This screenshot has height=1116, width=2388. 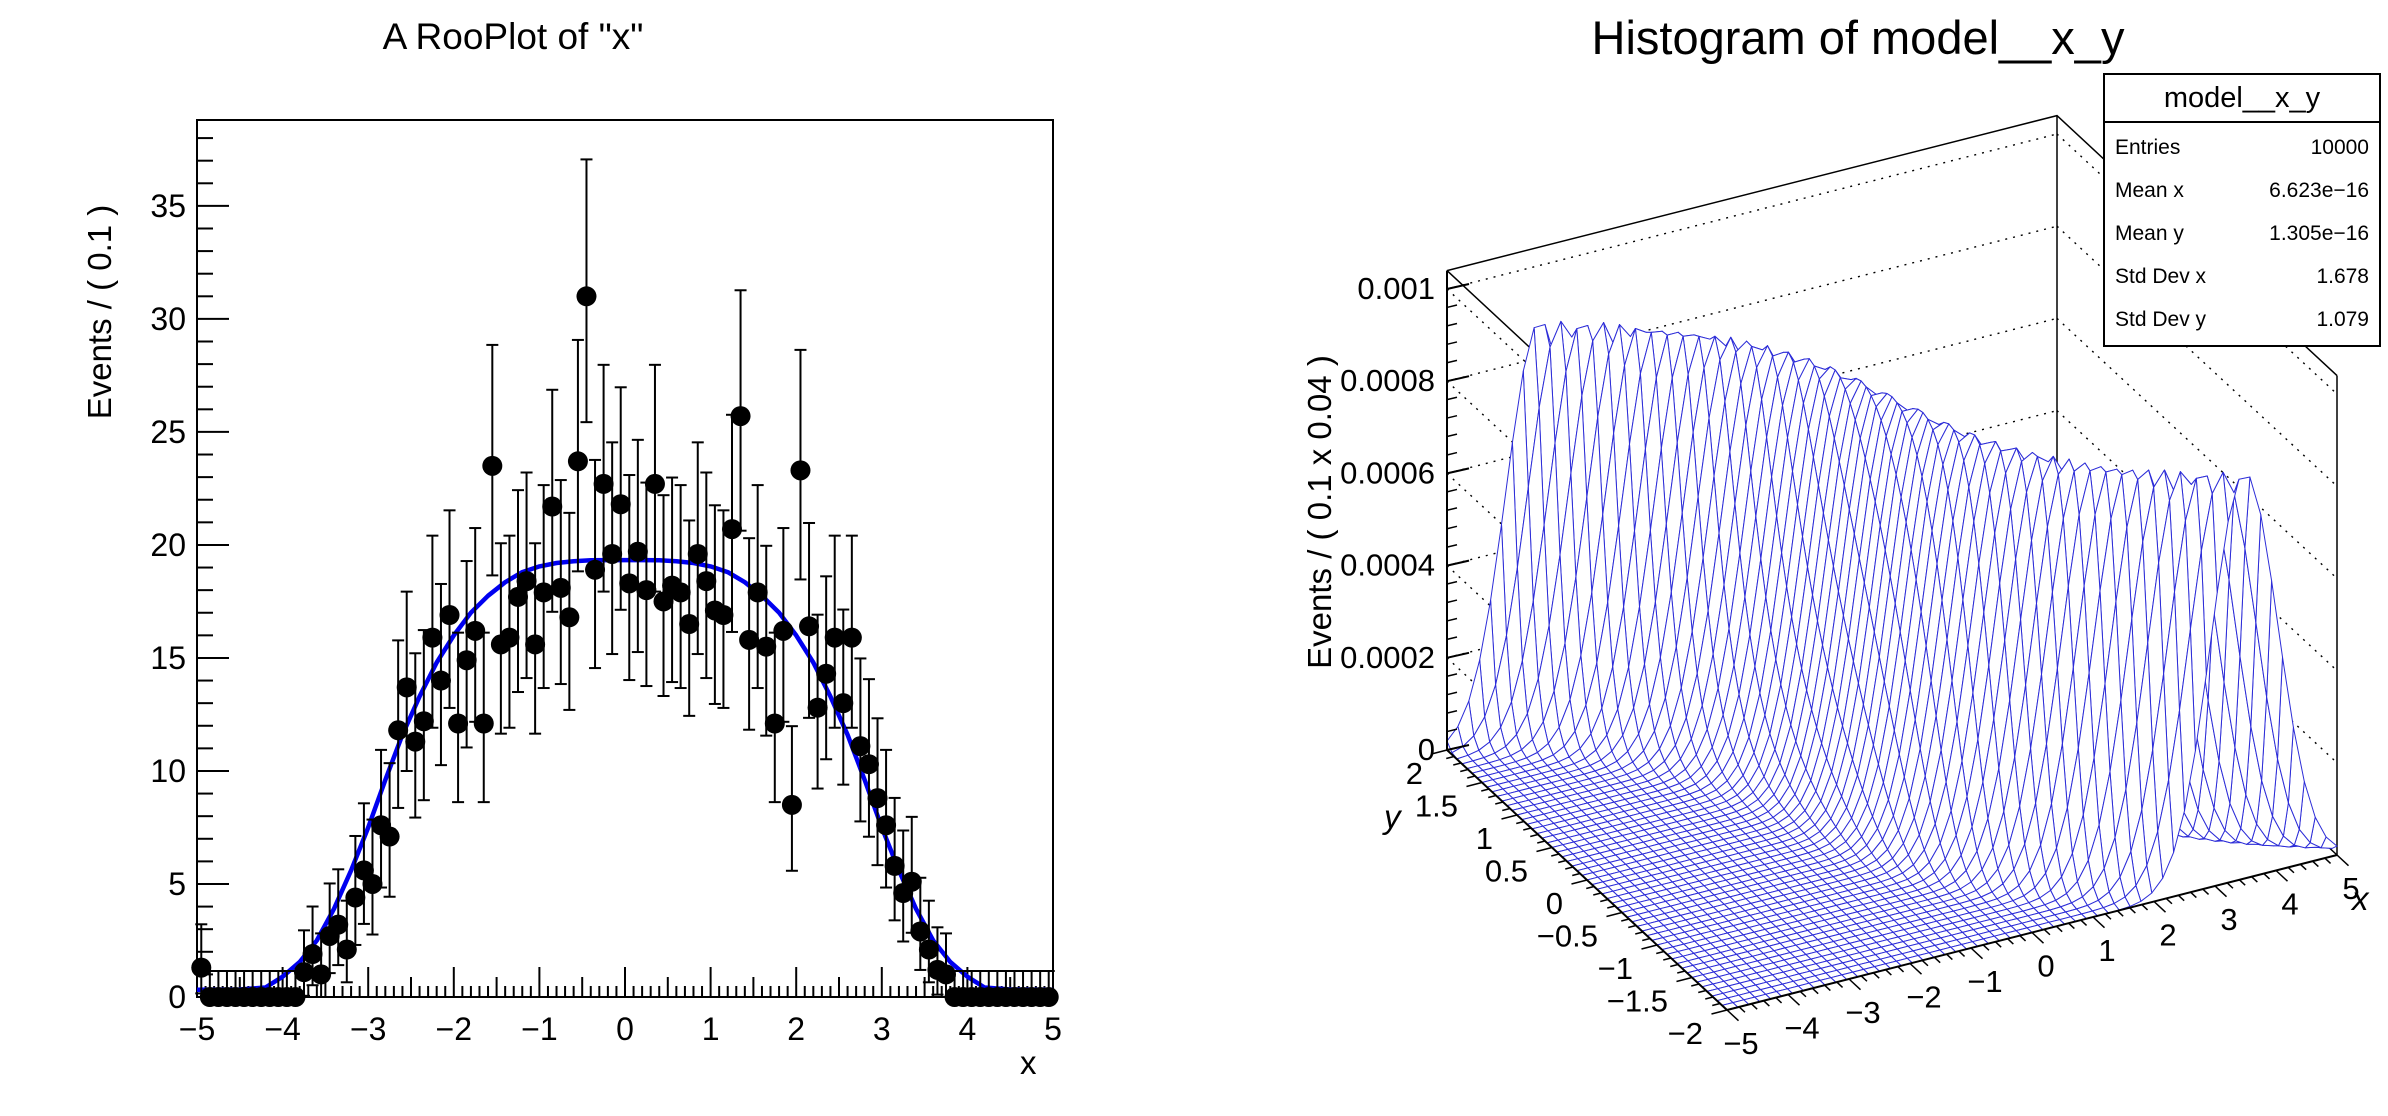 What do you see at coordinates (189, 576) in the screenshot?
I see `left-y-axis: 0 5 10 15 20 25 30 35` at bounding box center [189, 576].